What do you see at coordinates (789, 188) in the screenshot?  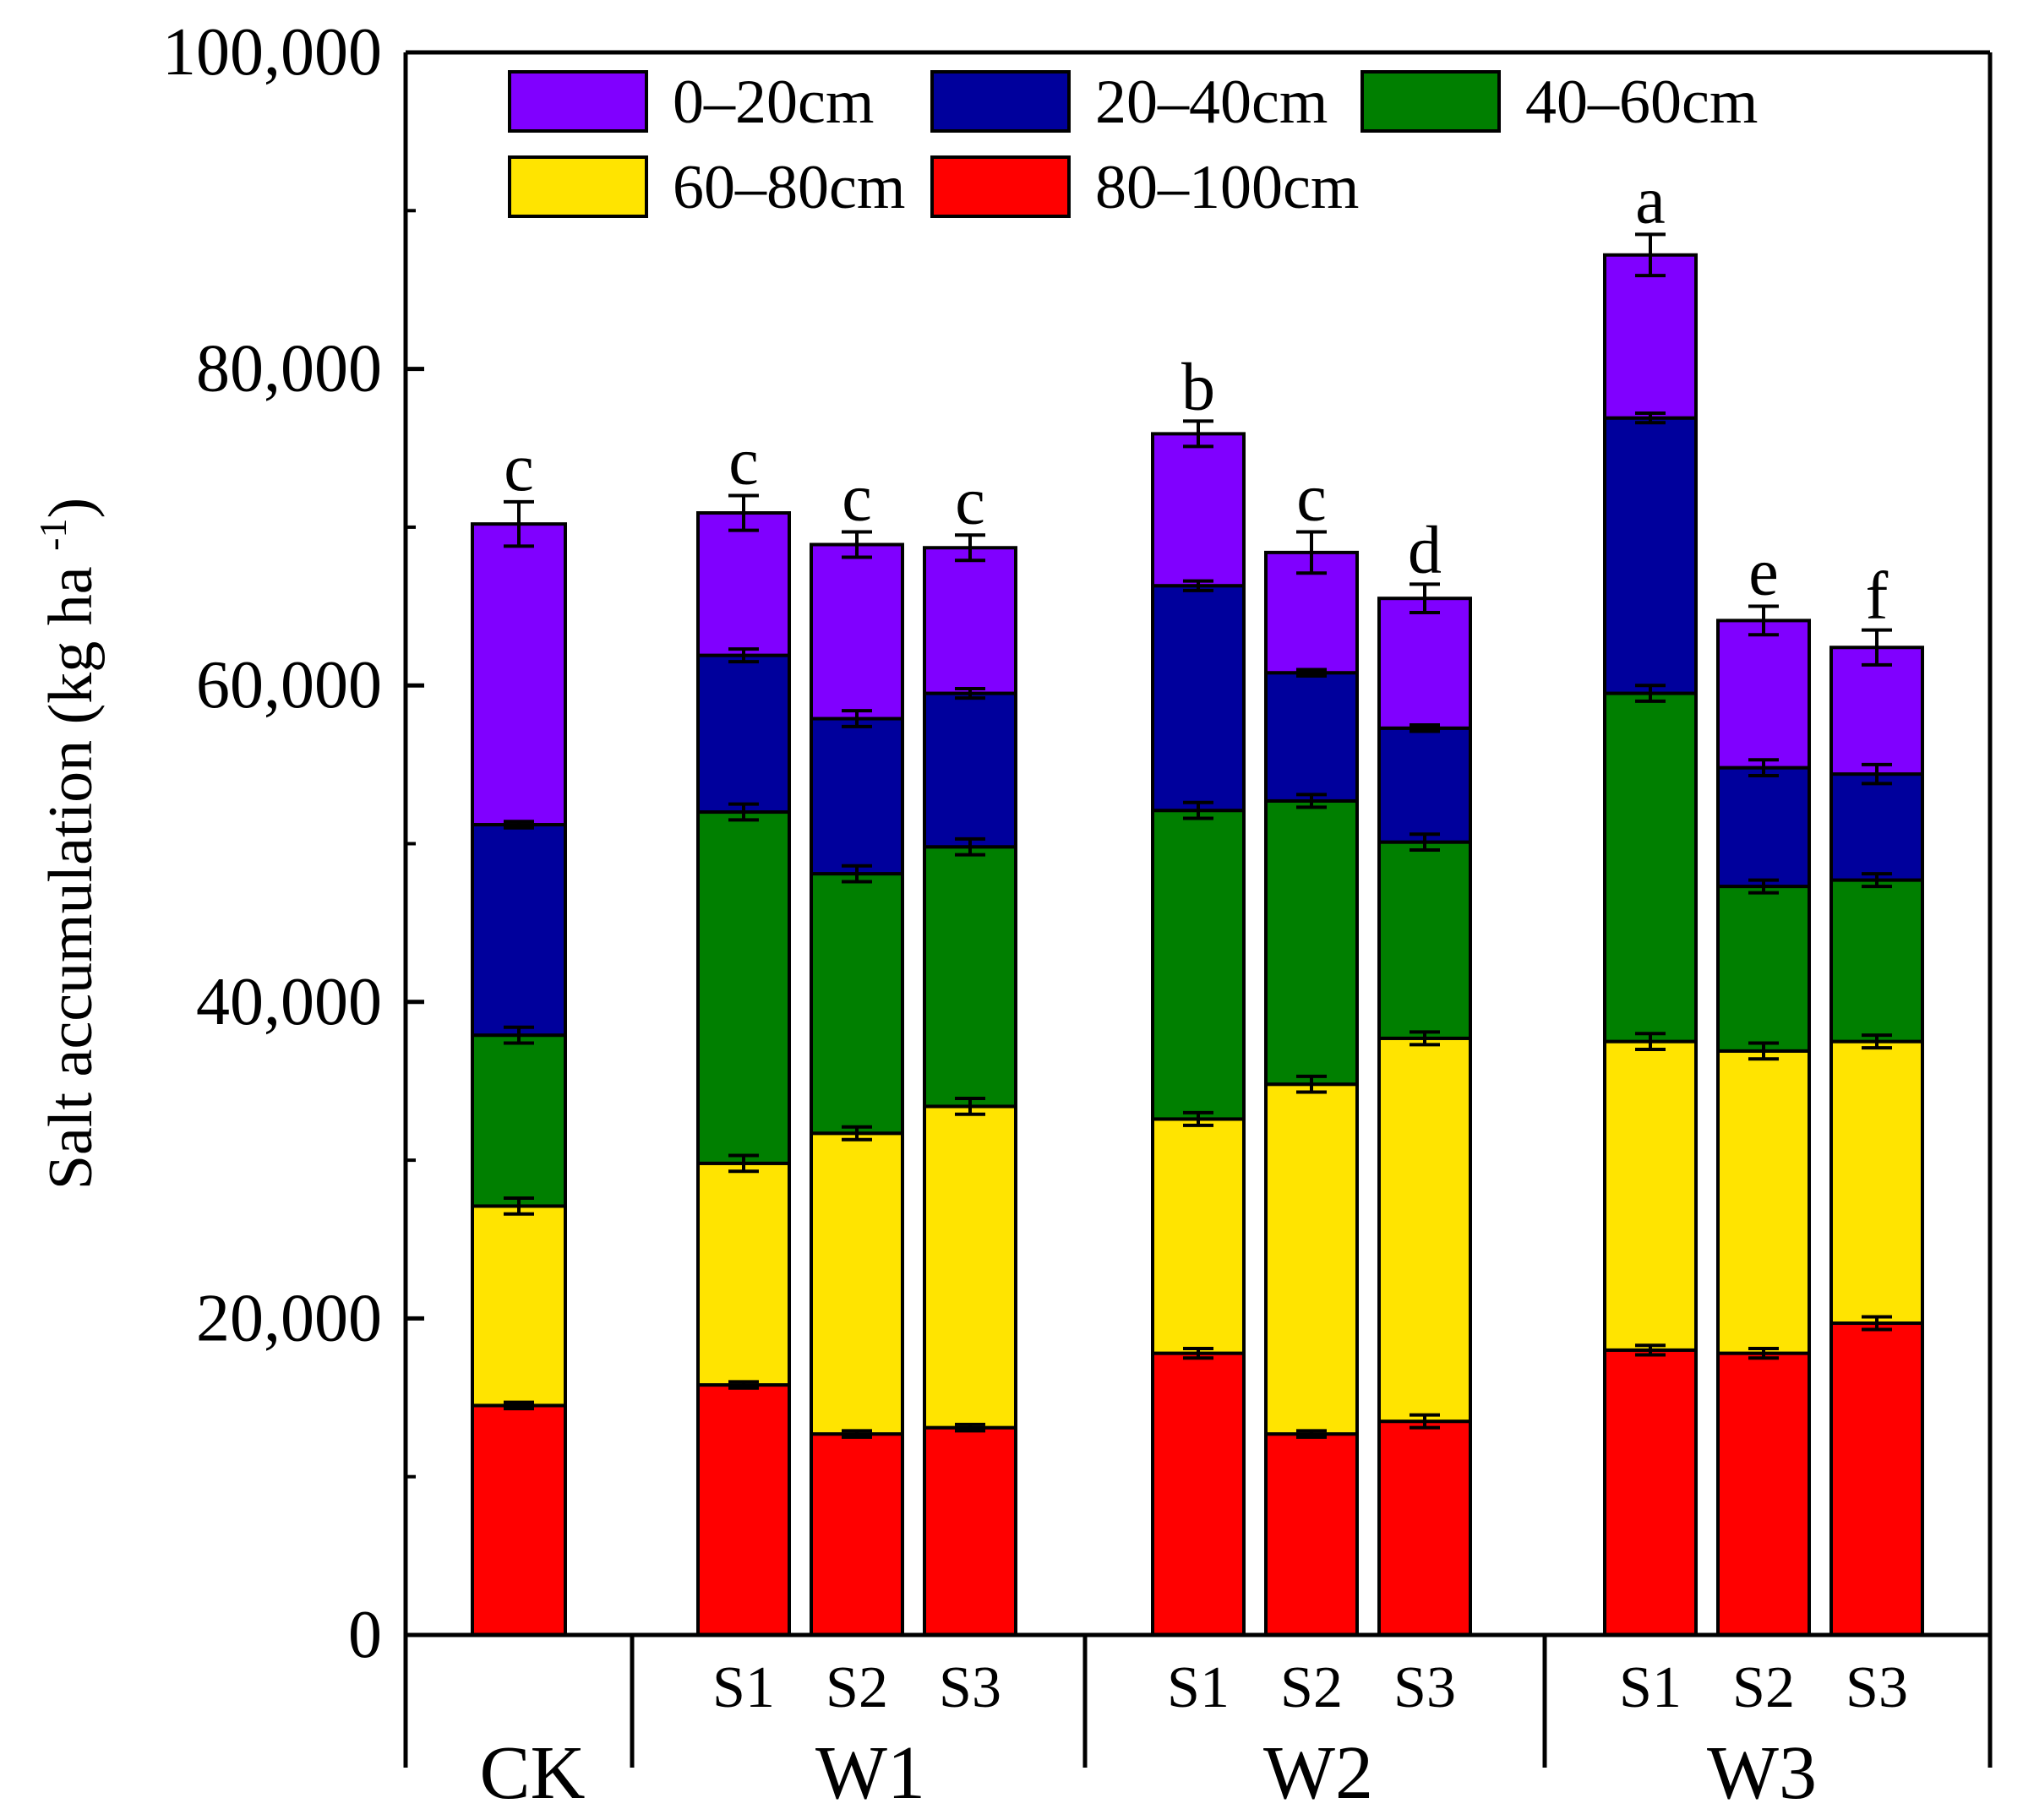 I see `legend-label: 60–80cm` at bounding box center [789, 188].